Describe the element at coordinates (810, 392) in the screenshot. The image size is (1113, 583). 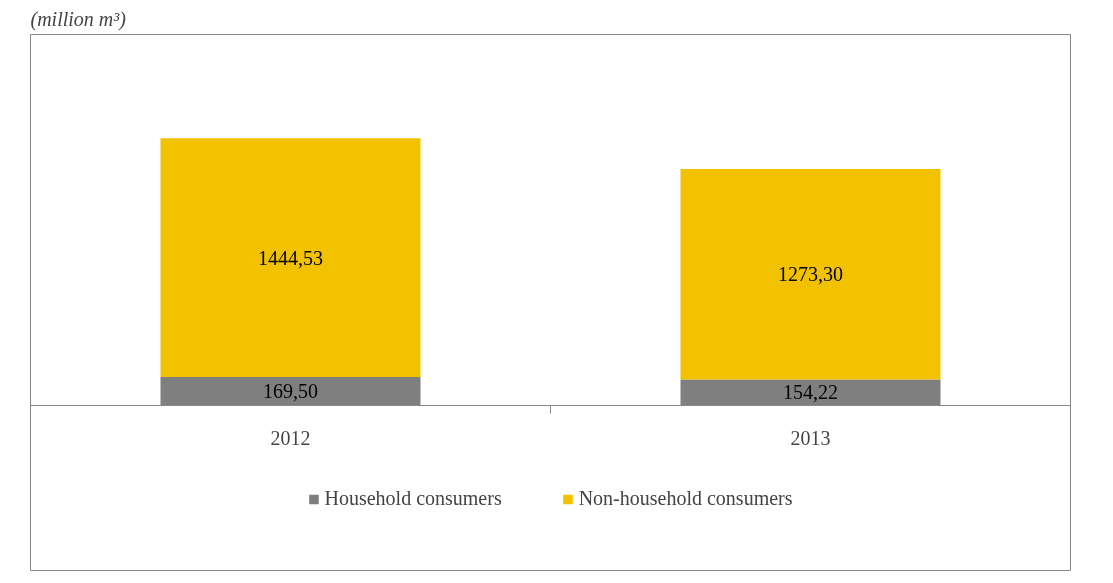
I see `data-label: 154,22` at that location.